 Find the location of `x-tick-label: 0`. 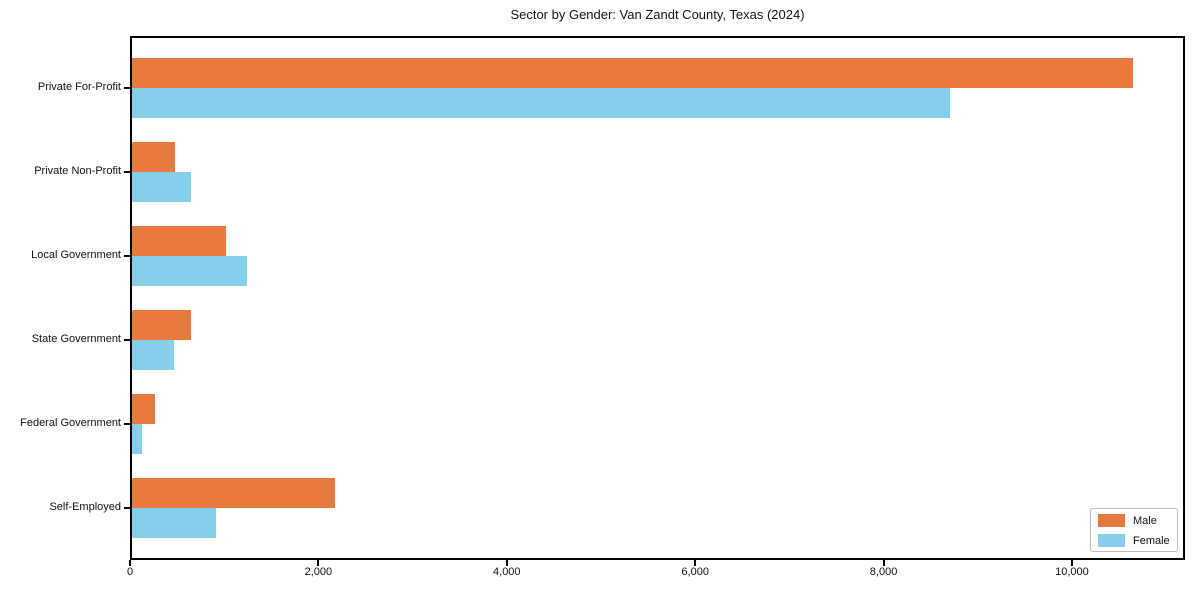

x-tick-label: 0 is located at coordinates (130, 572).